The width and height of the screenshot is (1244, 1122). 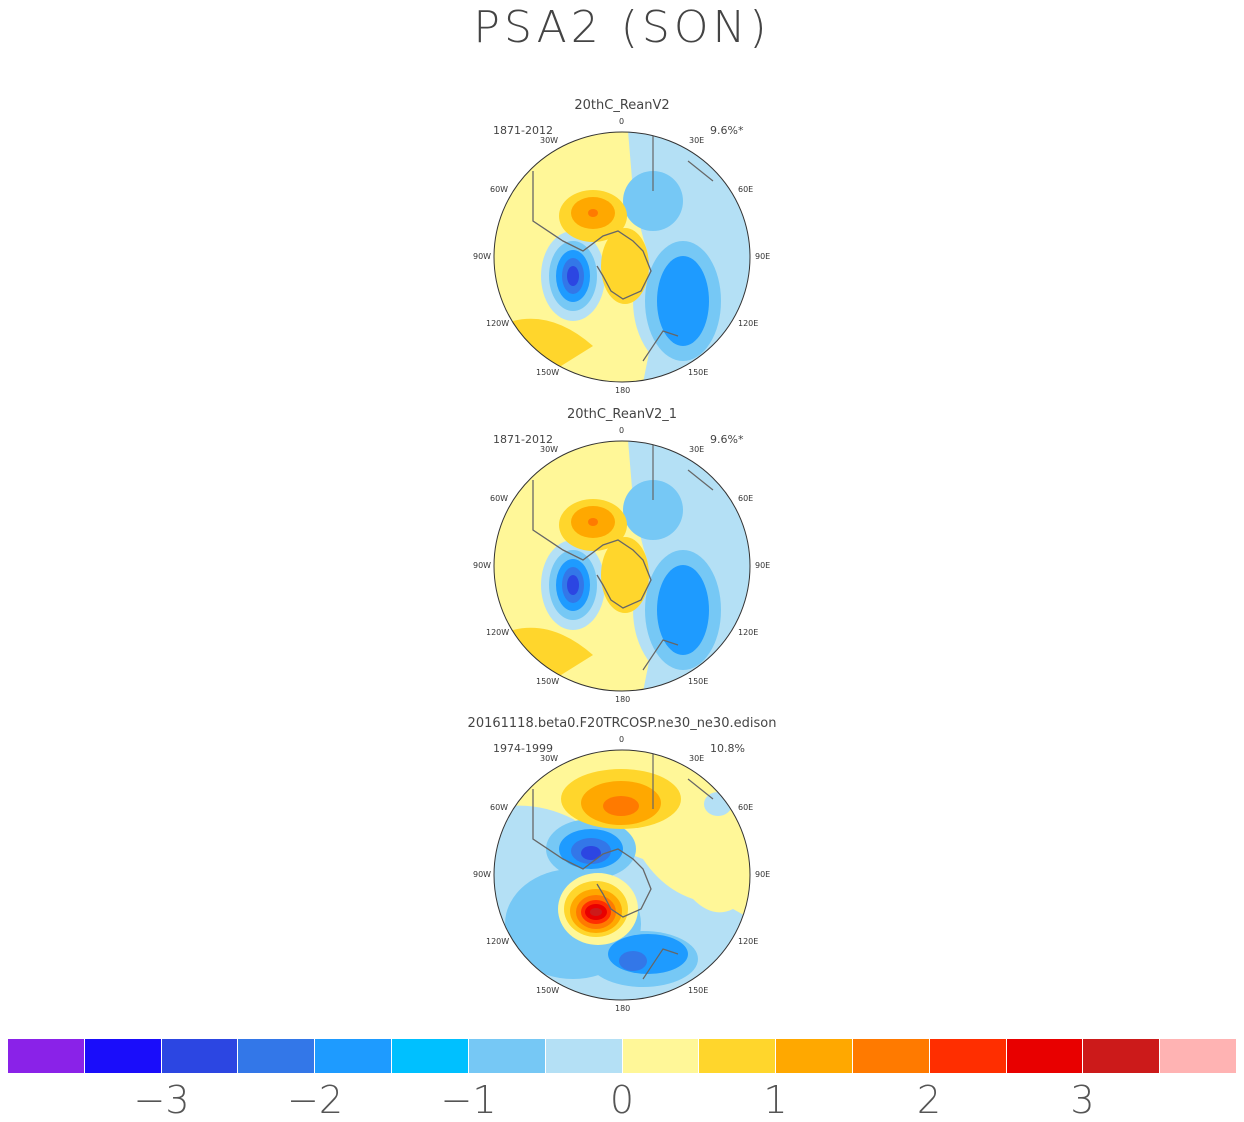 What do you see at coordinates (622, 257) in the screenshot?
I see `panel-1-map` at bounding box center [622, 257].